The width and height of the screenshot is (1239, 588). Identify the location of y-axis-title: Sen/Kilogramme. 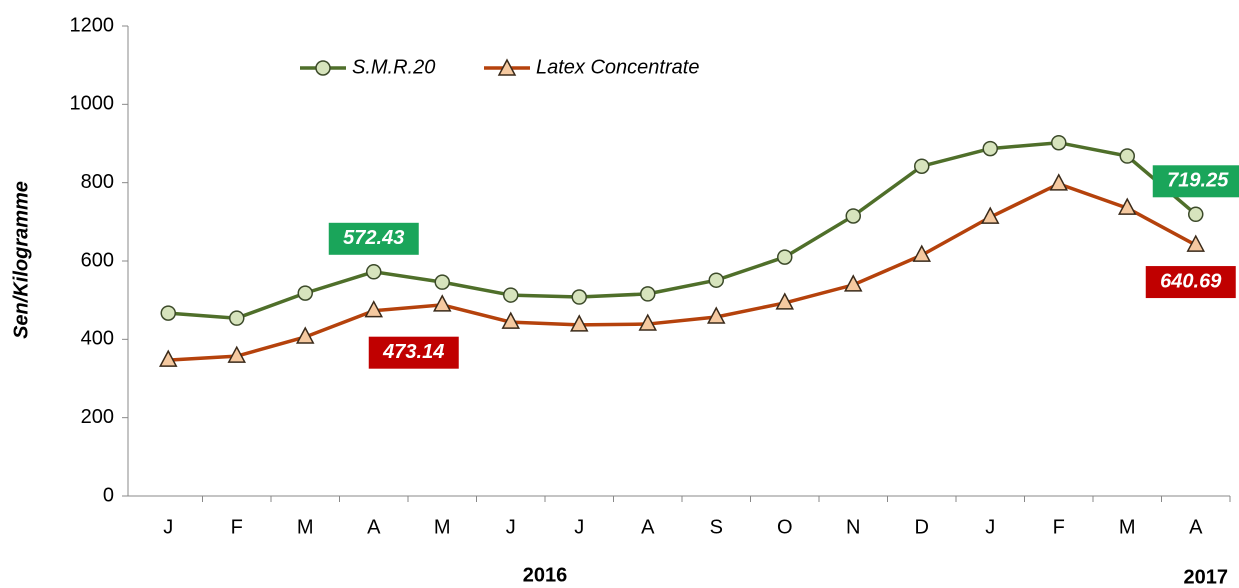
(21, 260).